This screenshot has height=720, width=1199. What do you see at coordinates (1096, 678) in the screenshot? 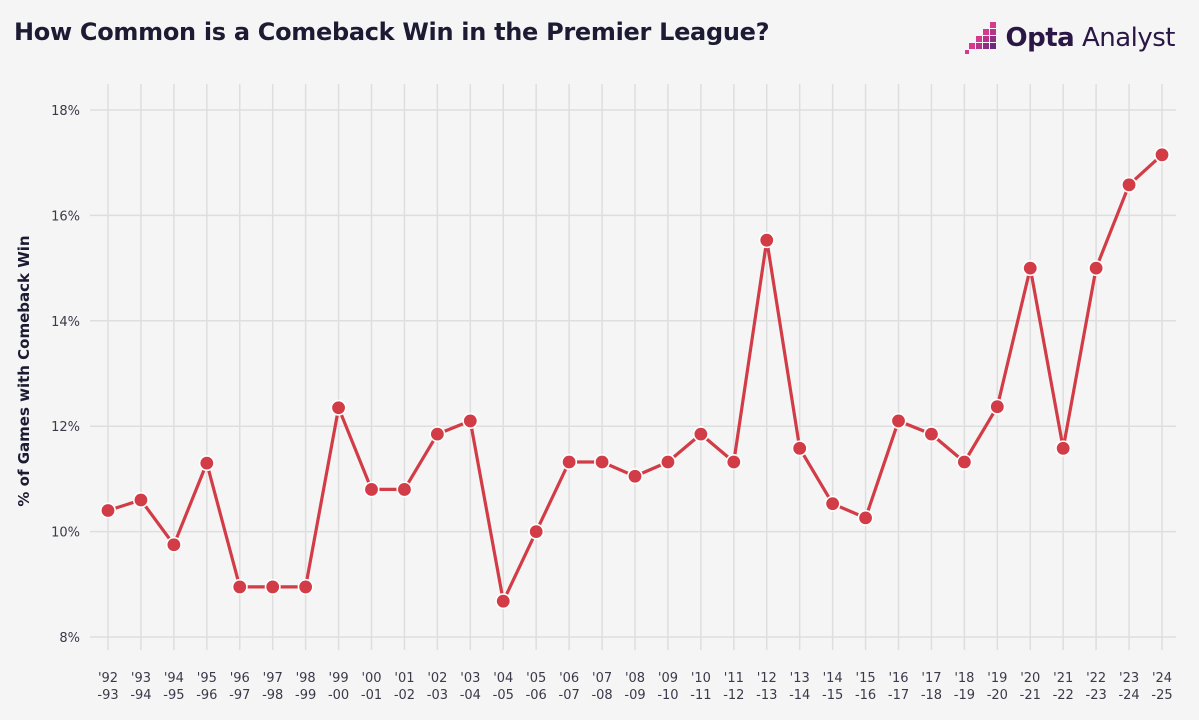
I see `x-tick-label-top: '22` at bounding box center [1096, 678].